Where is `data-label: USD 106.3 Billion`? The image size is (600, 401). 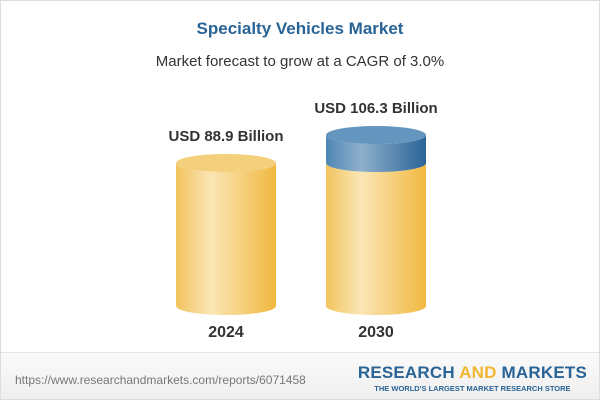 data-label: USD 106.3 Billion is located at coordinates (375, 108).